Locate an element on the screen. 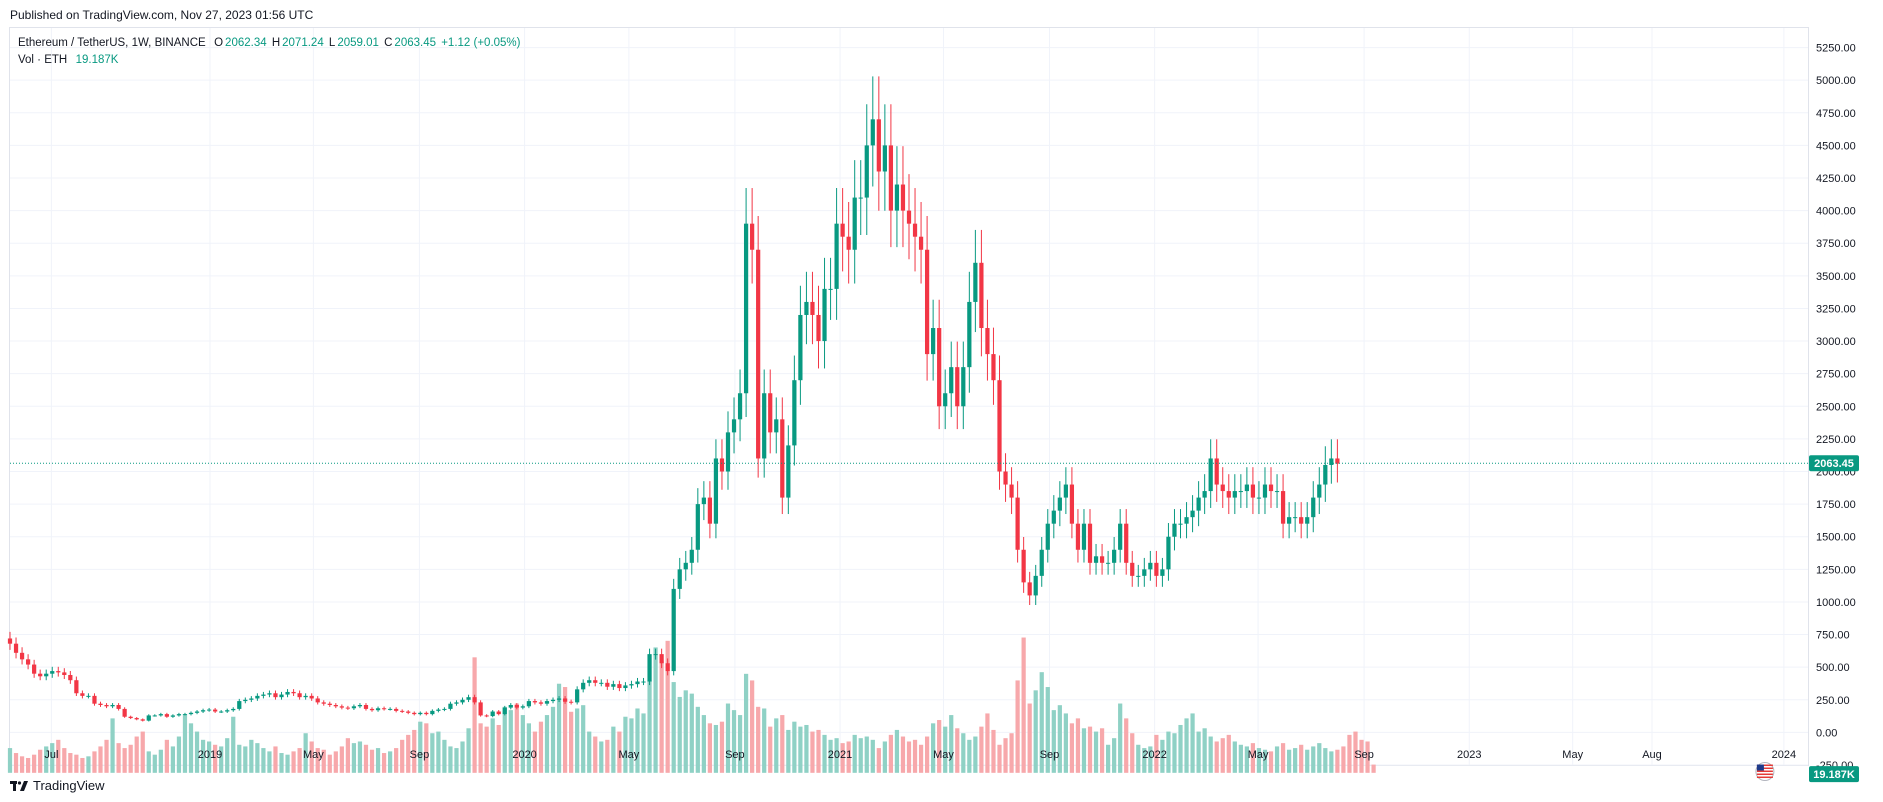 This screenshot has height=802, width=1883. legend-low-label: L is located at coordinates (332, 43).